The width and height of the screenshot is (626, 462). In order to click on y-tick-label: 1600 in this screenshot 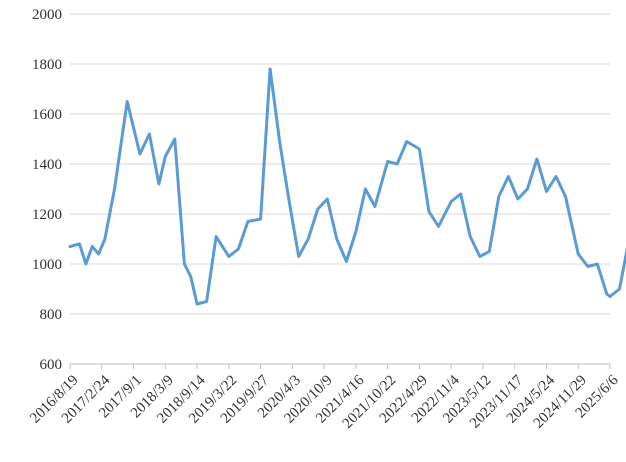, I will do `click(47, 115)`.